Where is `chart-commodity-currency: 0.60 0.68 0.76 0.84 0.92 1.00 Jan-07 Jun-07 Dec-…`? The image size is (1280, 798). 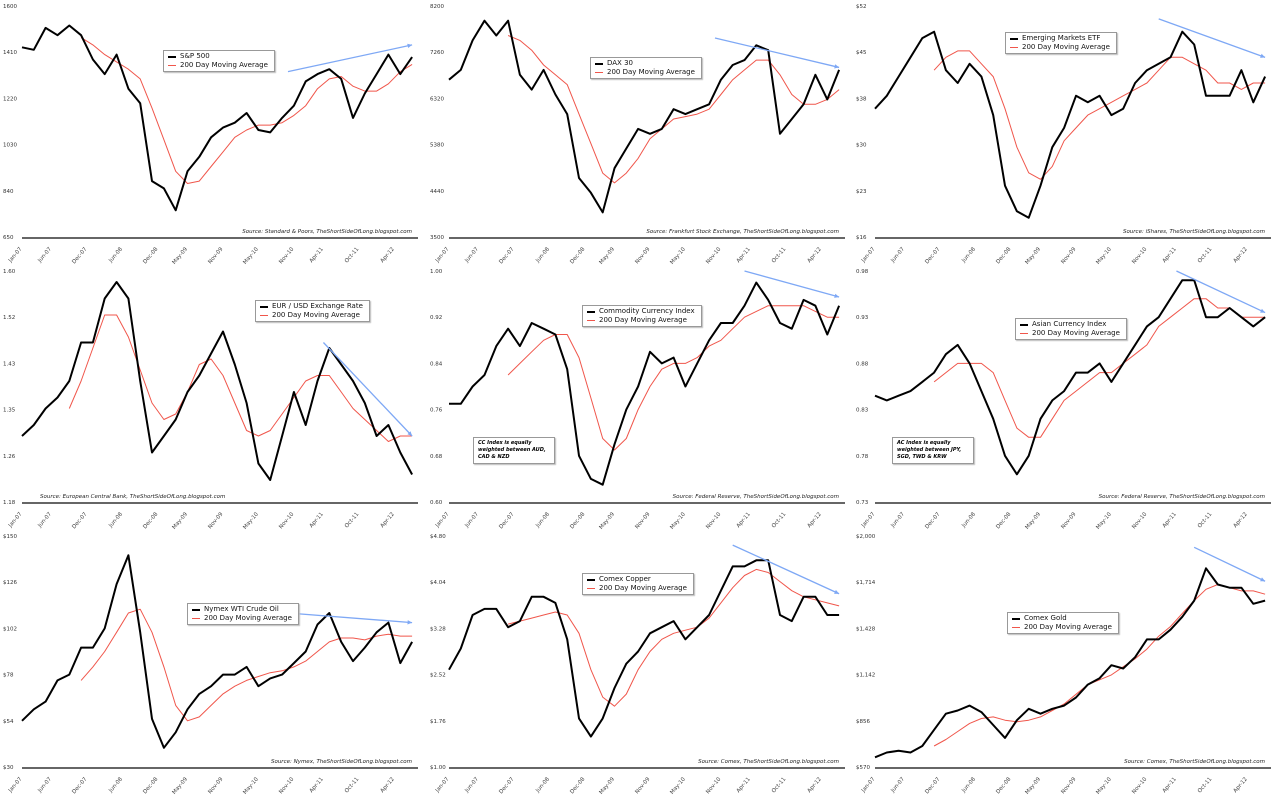 chart-commodity-currency: 0.60 0.68 0.76 0.84 0.92 1.00 Jan-07 Jun-07 Dec-… is located at coordinates (640, 398).